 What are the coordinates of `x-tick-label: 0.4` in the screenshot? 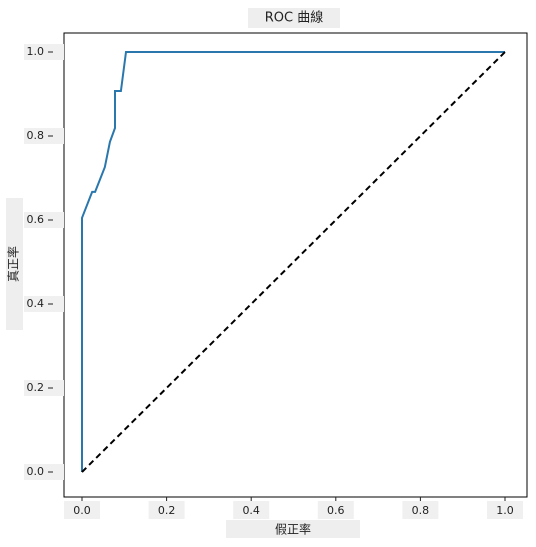 It's located at (251, 510).